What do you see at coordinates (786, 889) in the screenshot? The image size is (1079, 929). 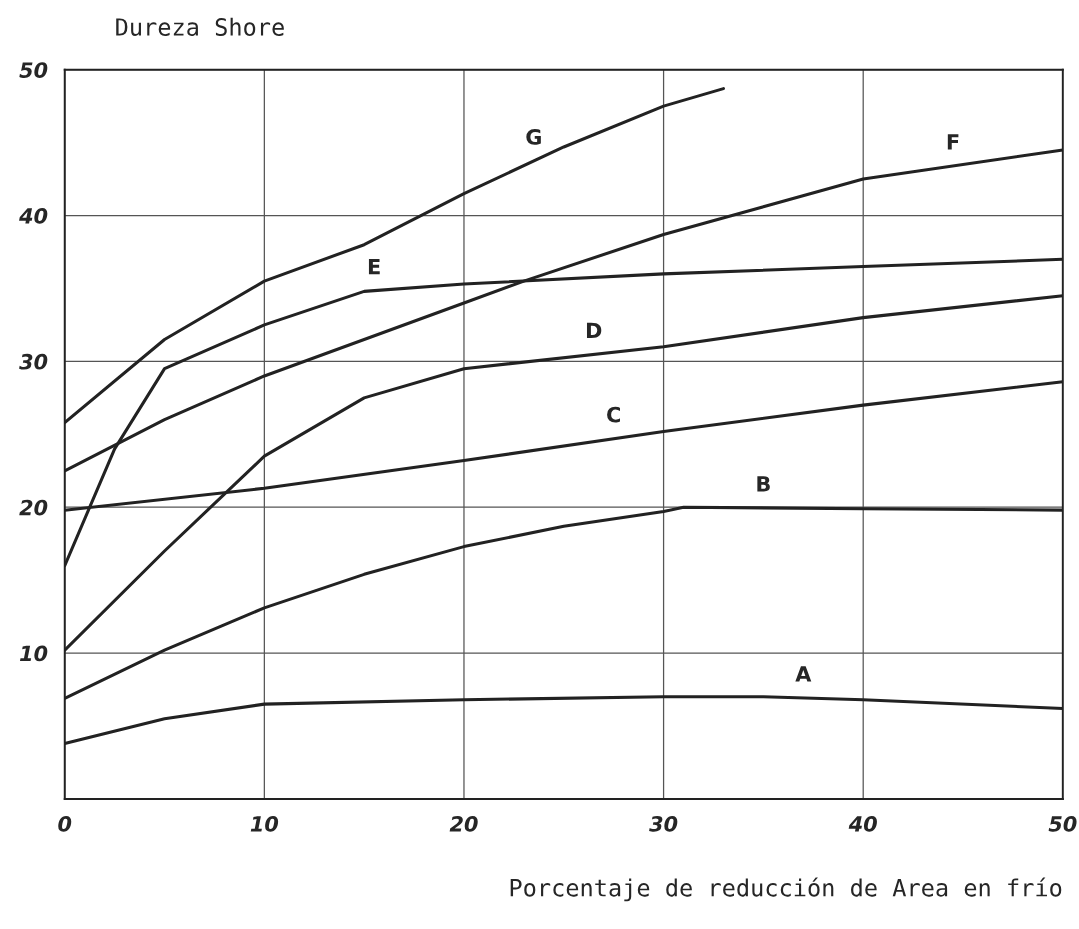 I see `x-axis-title: Porcentaje de reducción de Area en frío` at bounding box center [786, 889].